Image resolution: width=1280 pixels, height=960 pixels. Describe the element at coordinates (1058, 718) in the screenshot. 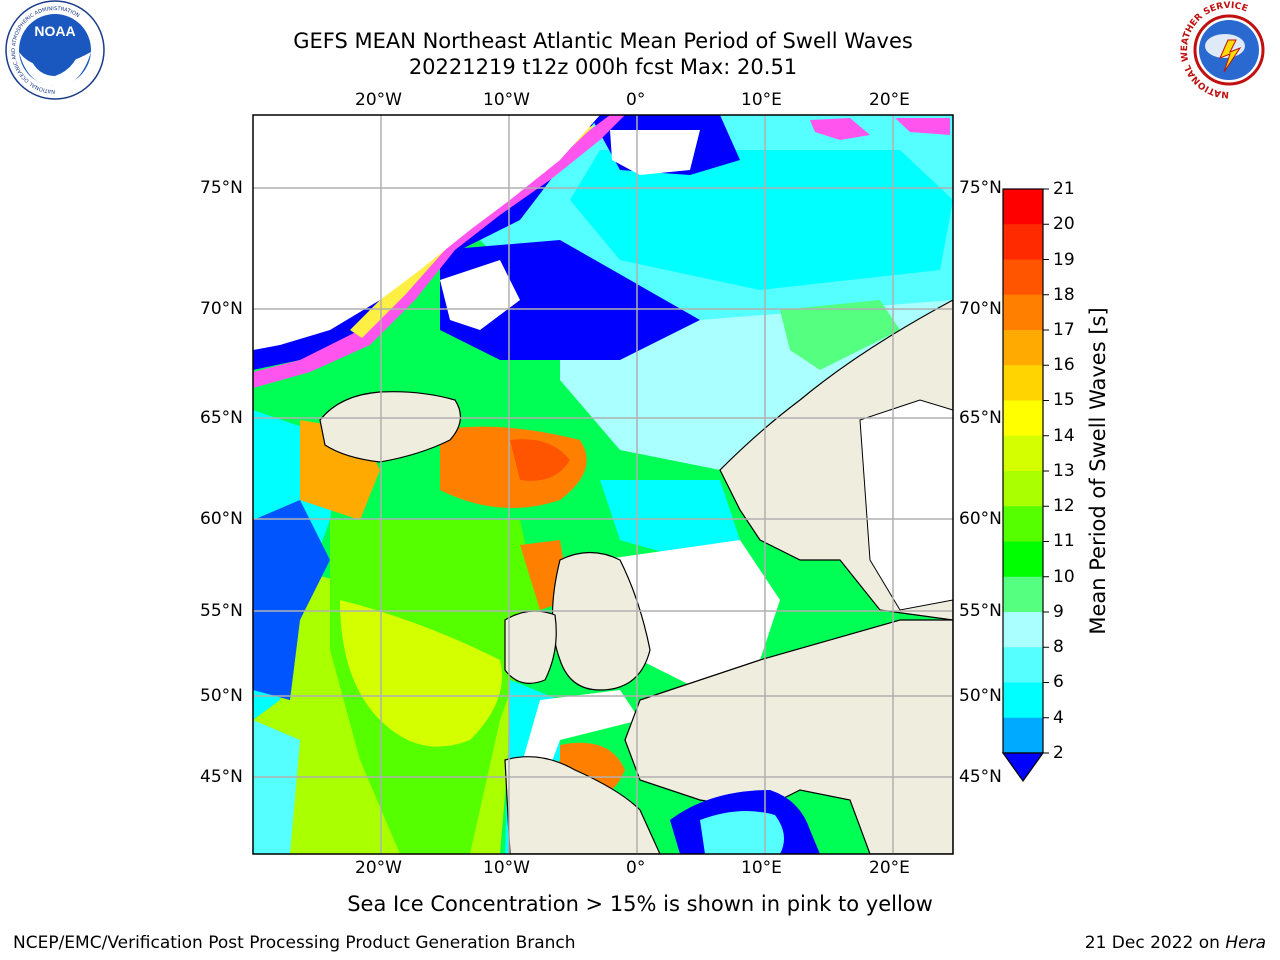

I see `colorbar-tick-label: 4` at that location.